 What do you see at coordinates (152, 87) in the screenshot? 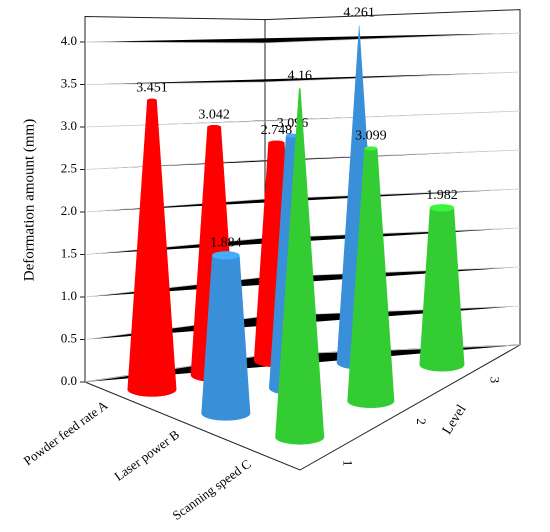
I see `data-label: 3.451` at bounding box center [152, 87].